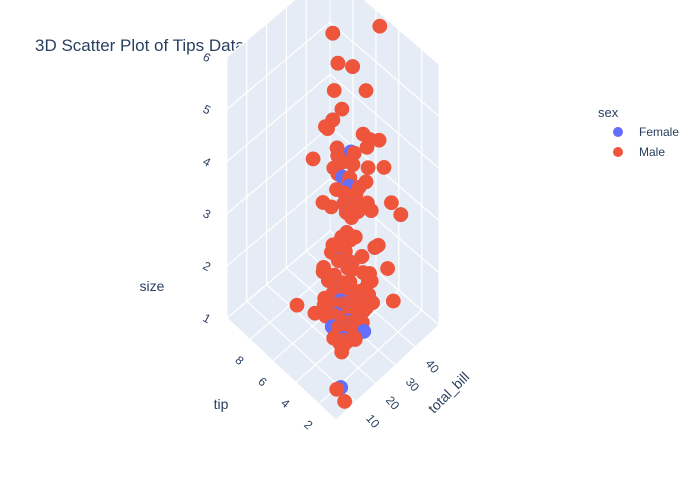 This screenshot has width=700, height=500. What do you see at coordinates (659, 132) in the screenshot?
I see `legend-label-female: Female` at bounding box center [659, 132].